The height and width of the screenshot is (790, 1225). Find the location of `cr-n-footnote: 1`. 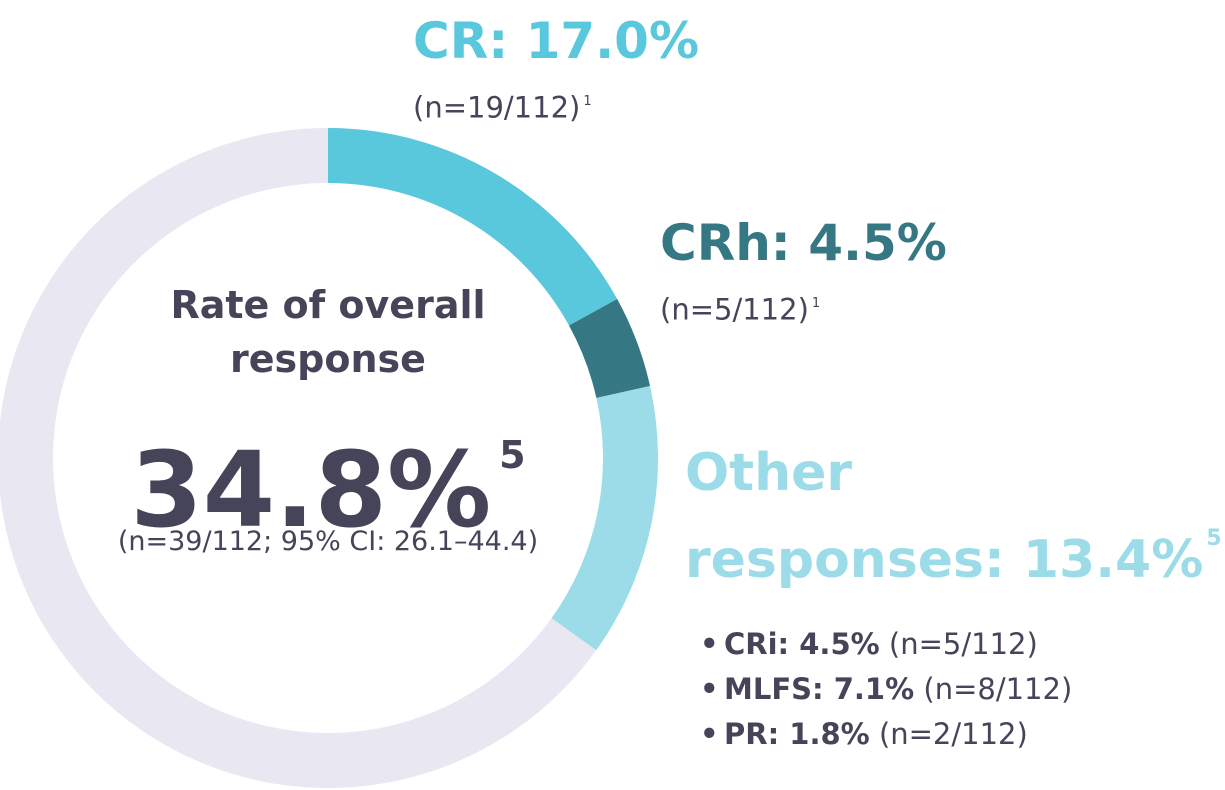

cr-n-footnote: 1 is located at coordinates (587, 101).